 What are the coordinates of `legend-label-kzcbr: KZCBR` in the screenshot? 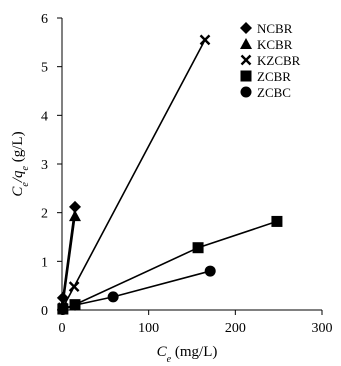 It's located at (279, 60).